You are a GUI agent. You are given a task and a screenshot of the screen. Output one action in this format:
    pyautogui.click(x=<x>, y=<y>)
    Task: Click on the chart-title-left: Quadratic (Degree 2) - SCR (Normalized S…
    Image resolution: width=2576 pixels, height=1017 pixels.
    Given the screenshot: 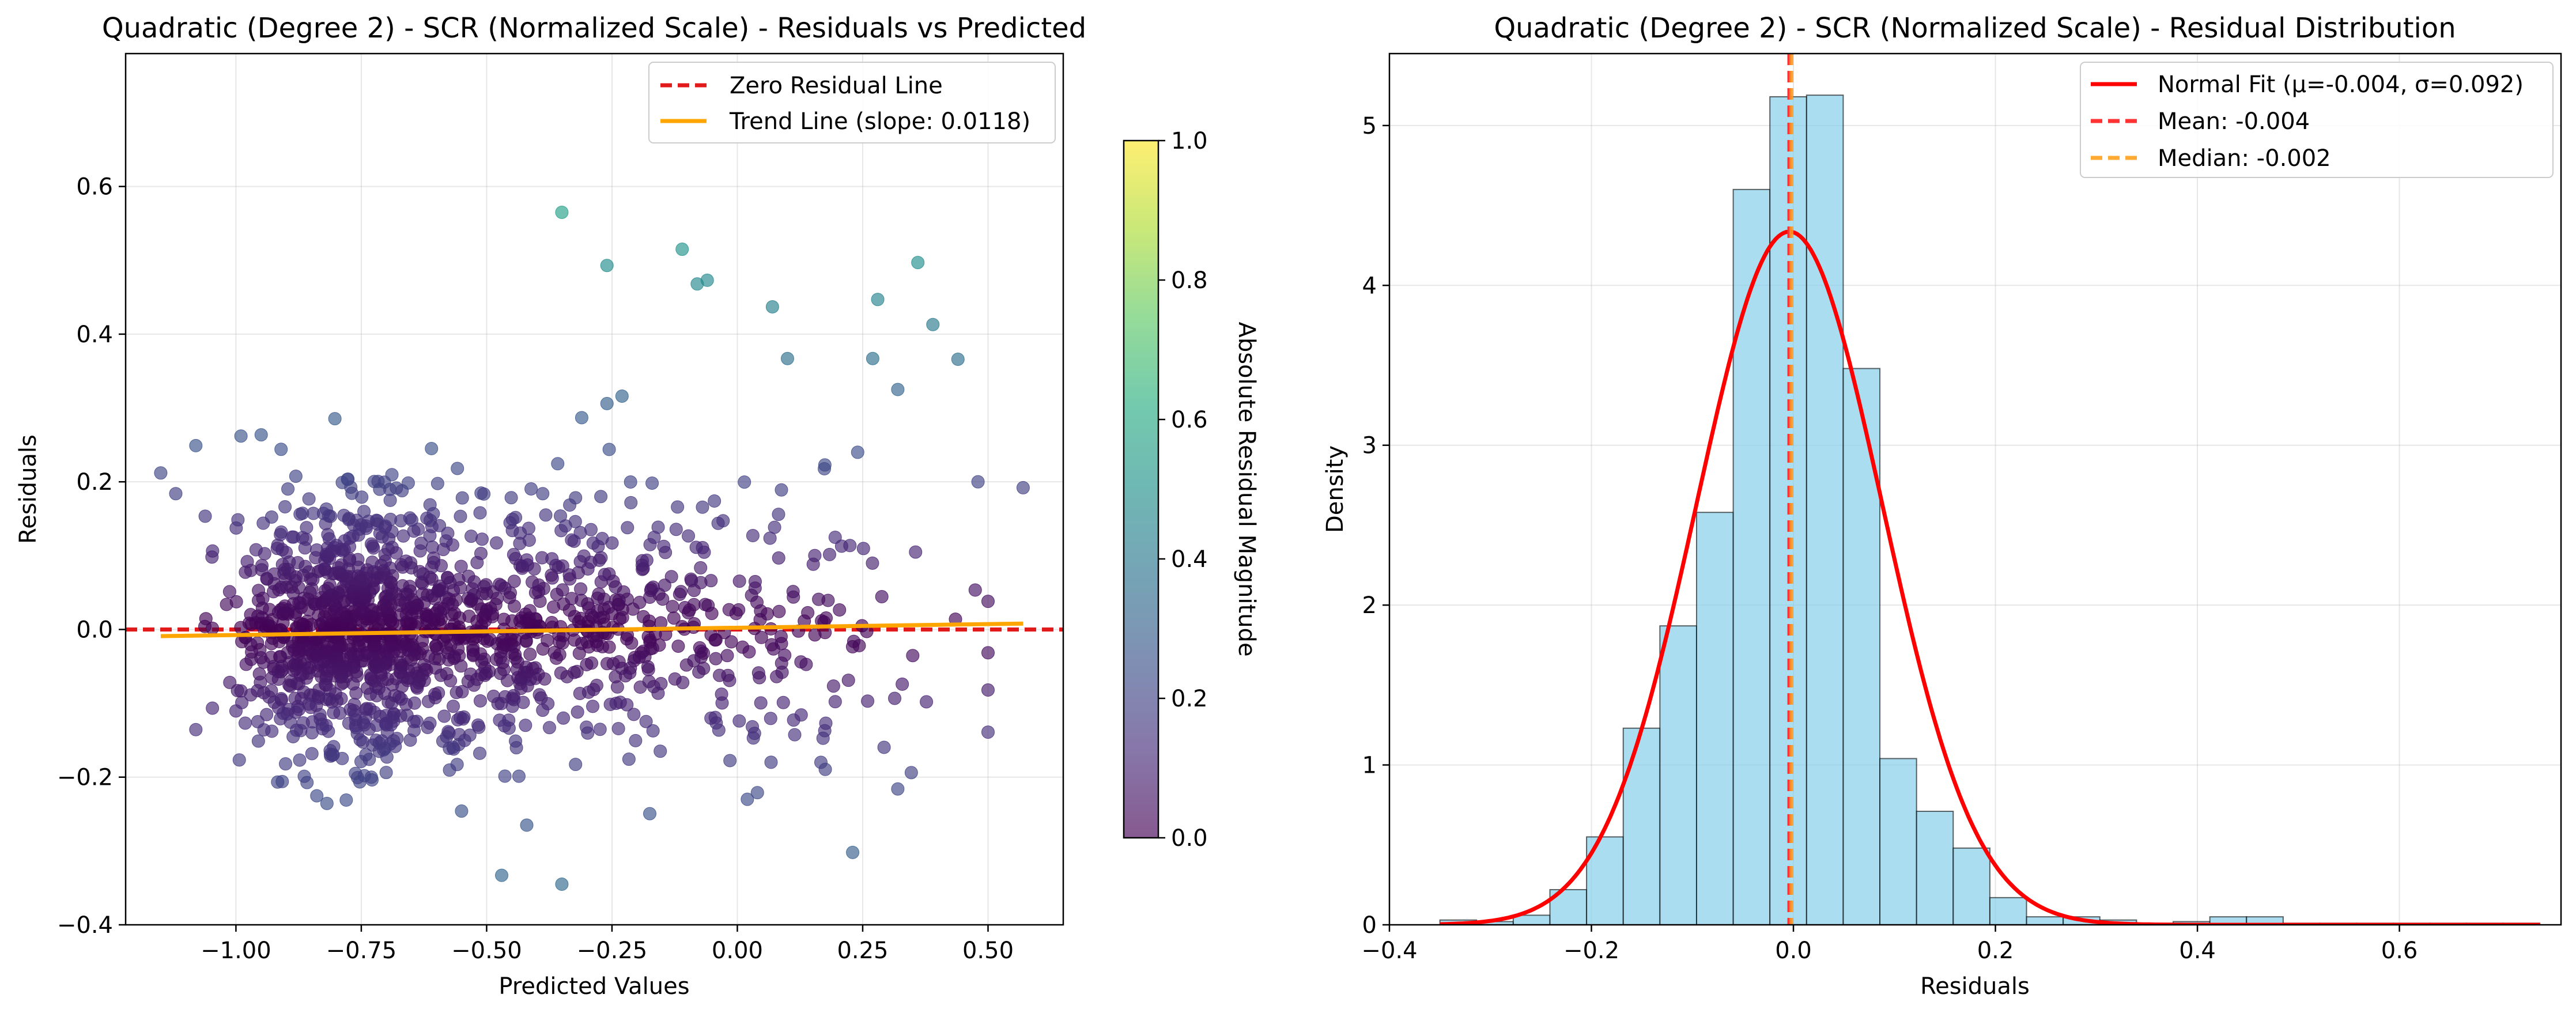 What is the action you would take?
    pyautogui.click(x=594, y=28)
    